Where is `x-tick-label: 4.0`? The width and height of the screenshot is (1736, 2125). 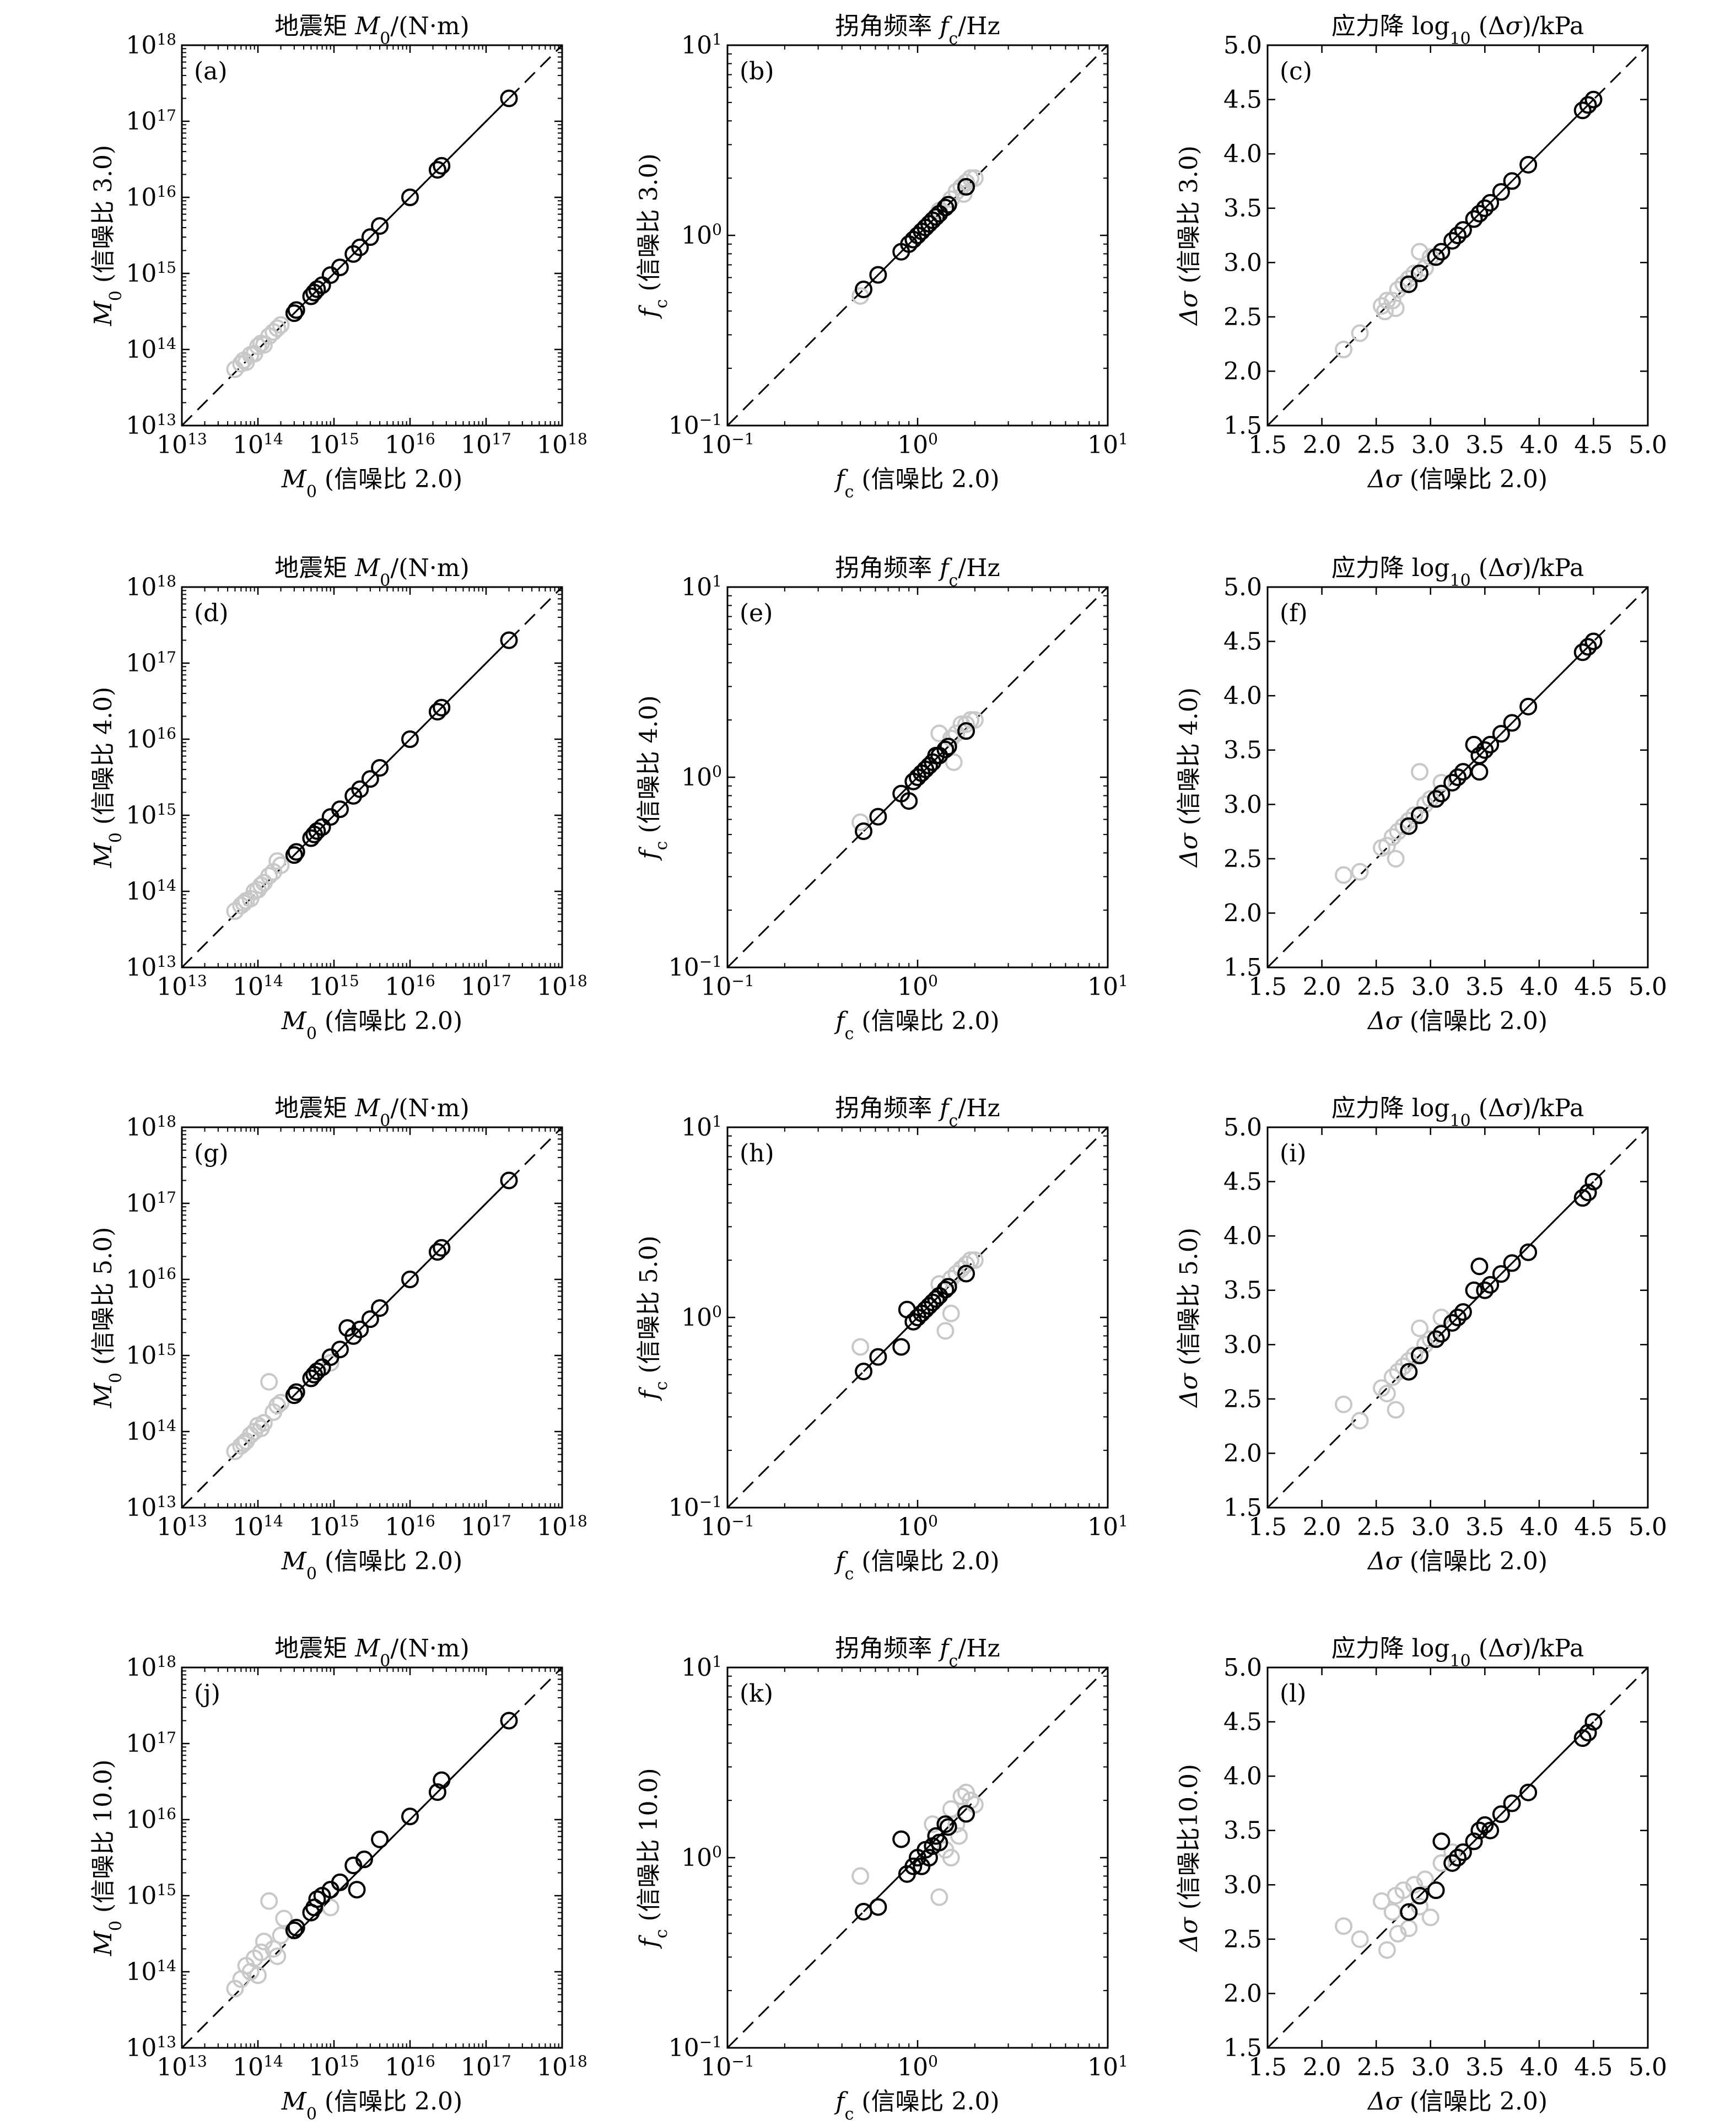
x-tick-label: 4.0 is located at coordinates (1539, 445).